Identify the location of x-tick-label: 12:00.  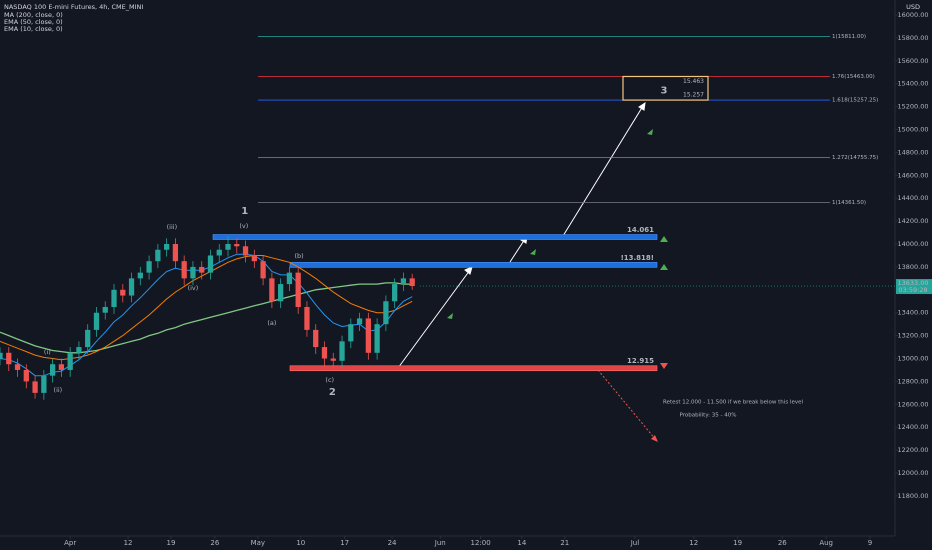
(481, 543).